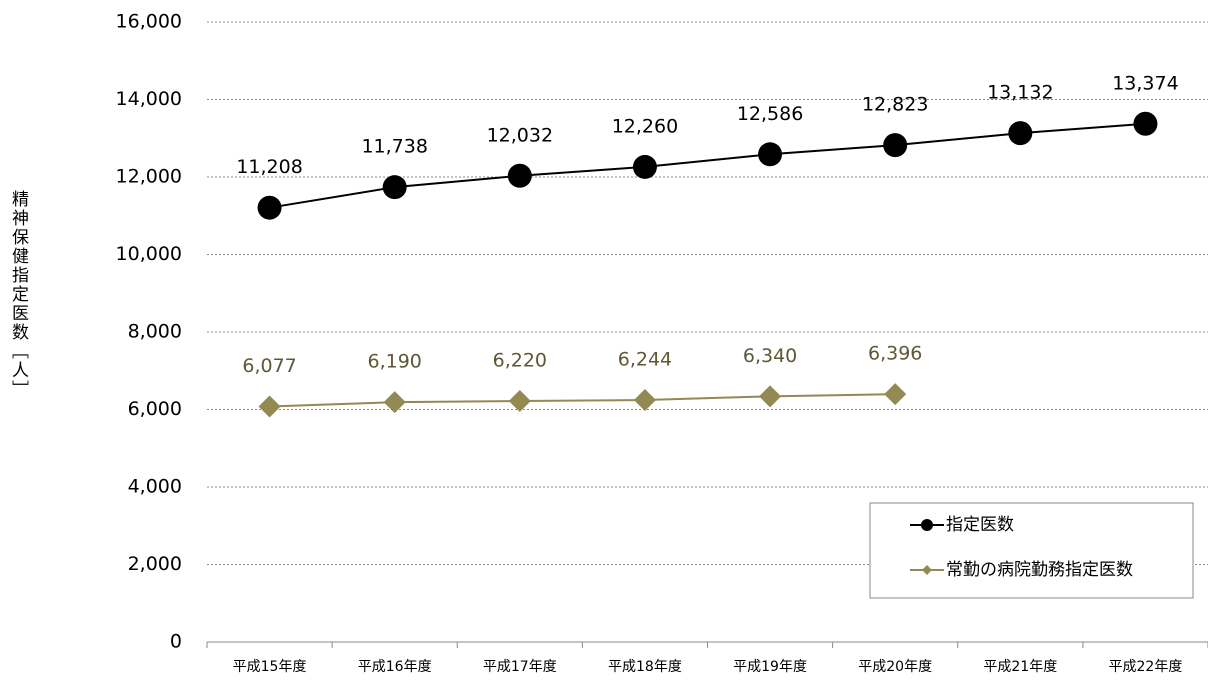  What do you see at coordinates (18, 294) in the screenshot?
I see `y-axis-title: 精神保健指定医数［人］` at bounding box center [18, 294].